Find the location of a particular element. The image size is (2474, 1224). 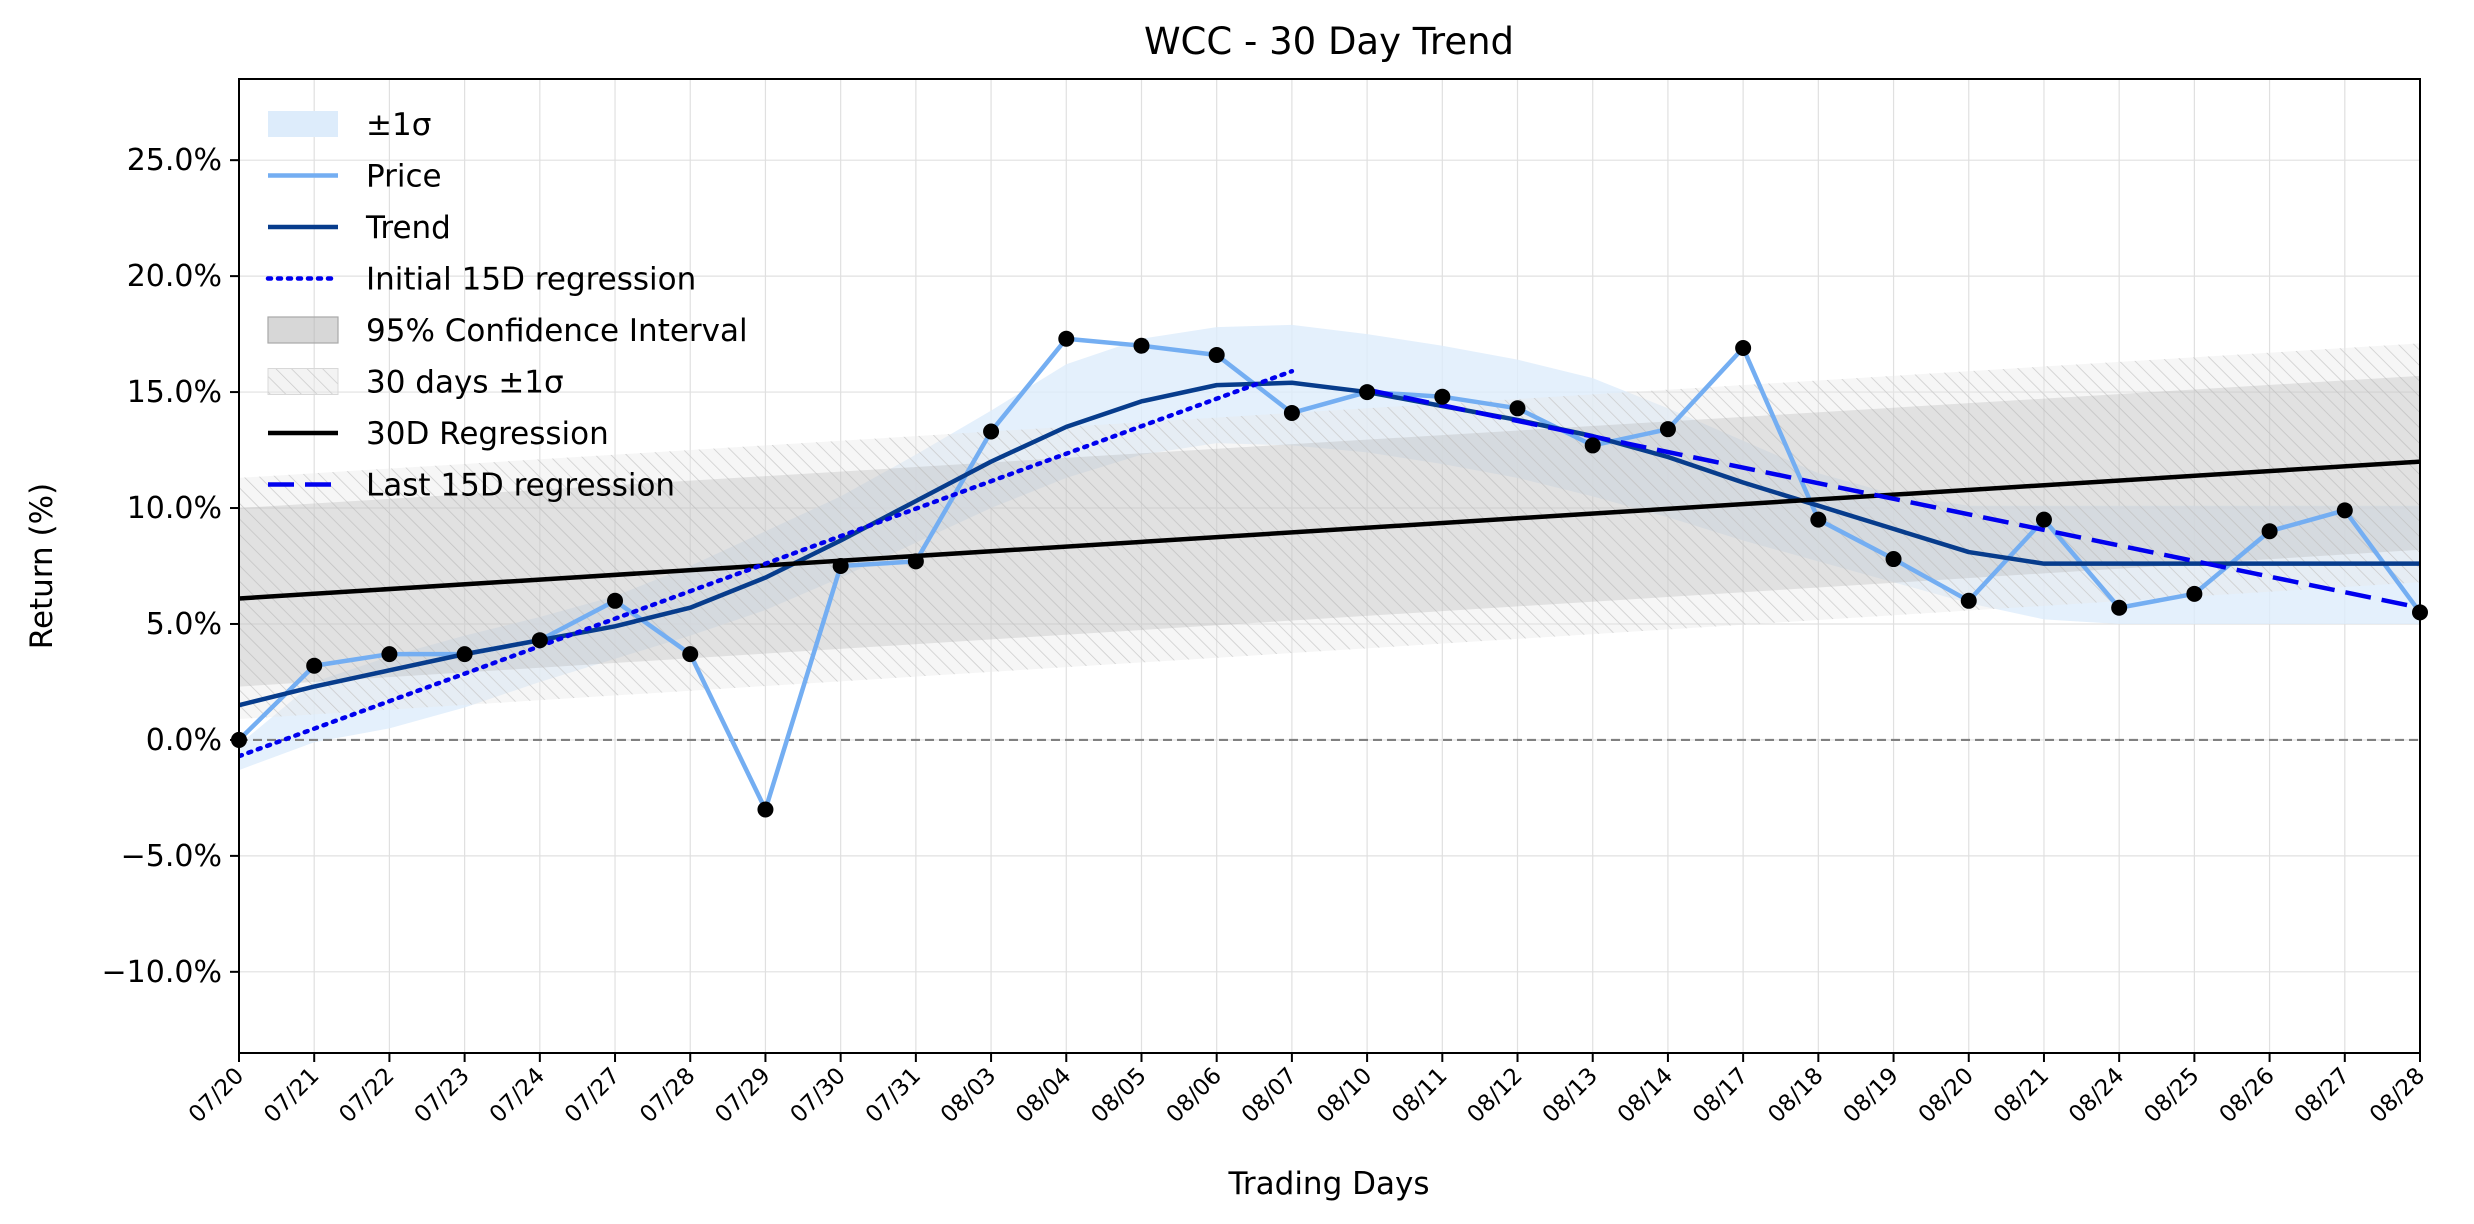

legend-label: ±1σ is located at coordinates (398, 125).